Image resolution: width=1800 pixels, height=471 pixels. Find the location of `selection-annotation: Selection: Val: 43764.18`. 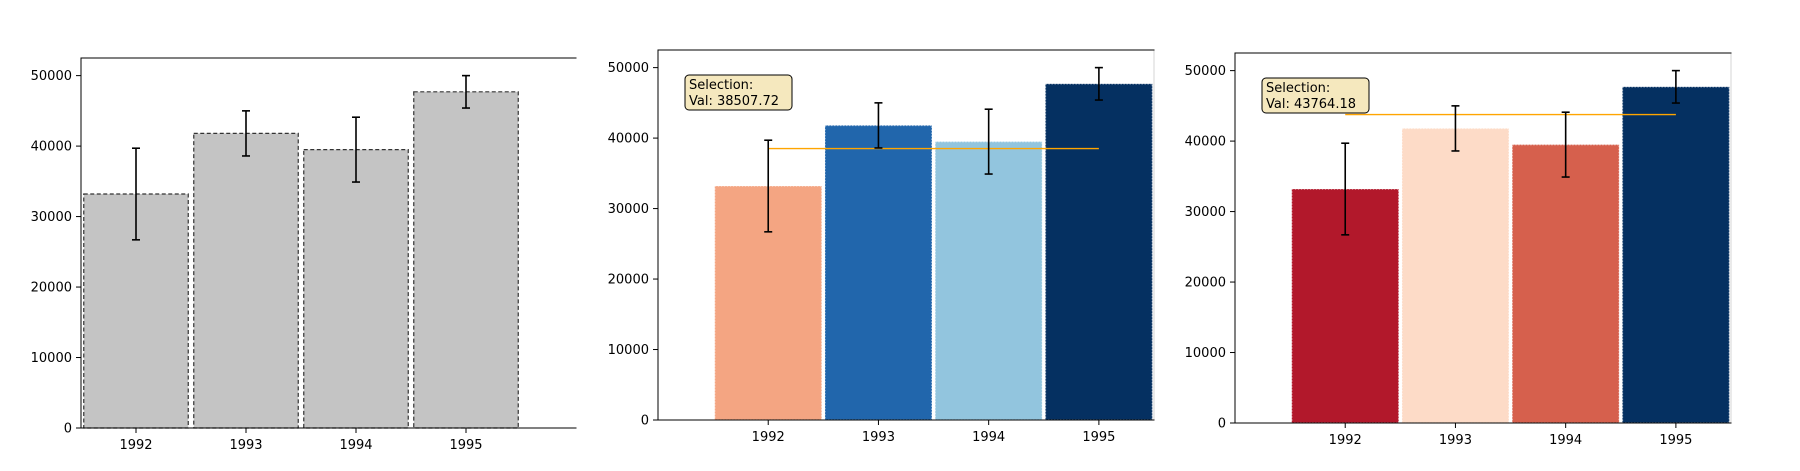

selection-annotation: Selection: Val: 43764.18 is located at coordinates (1315, 95).